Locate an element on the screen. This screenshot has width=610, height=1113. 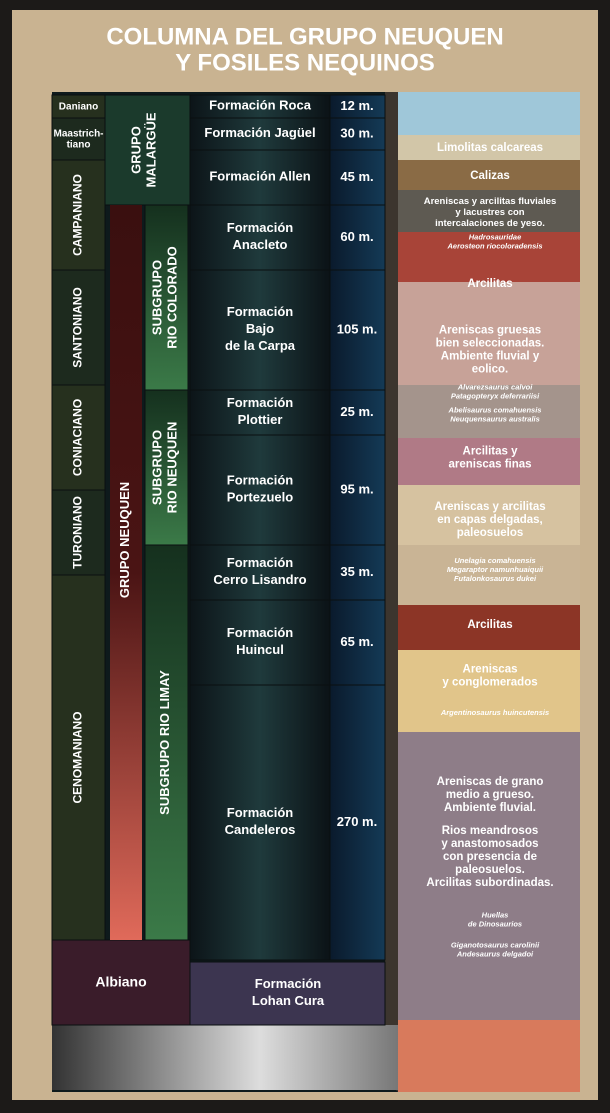
group-label: GRUPO NEUQUEN is located at coordinates (124, 540).